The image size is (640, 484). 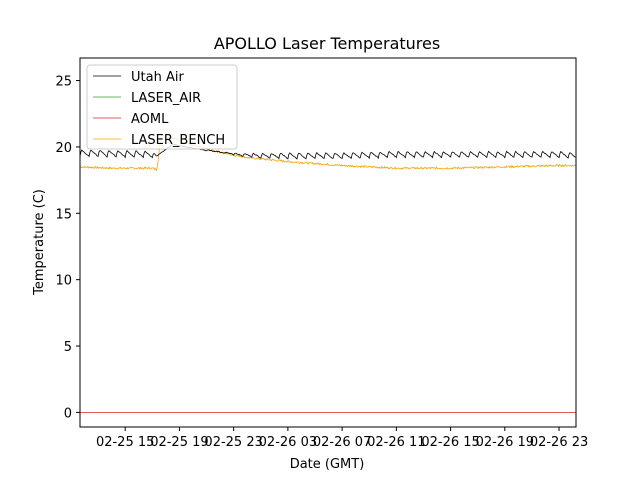 I want to click on y-tick-label: 15, so click(x=63, y=214).